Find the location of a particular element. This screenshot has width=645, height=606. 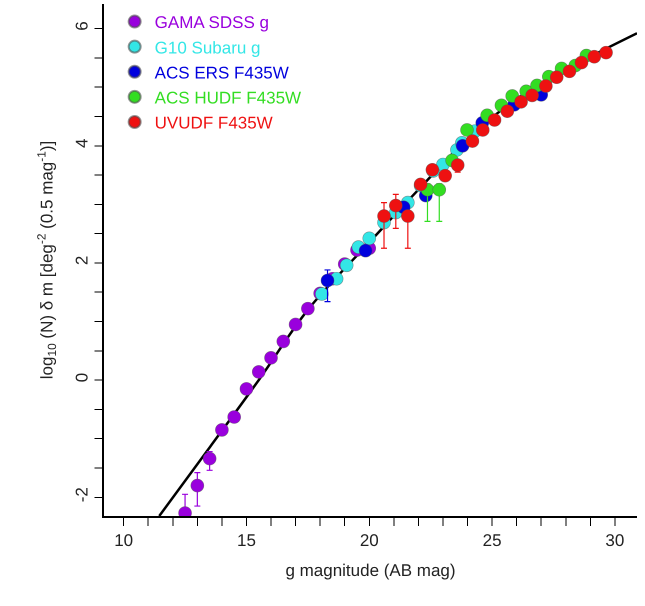

x-tick-label: 25 is located at coordinates (492, 540).